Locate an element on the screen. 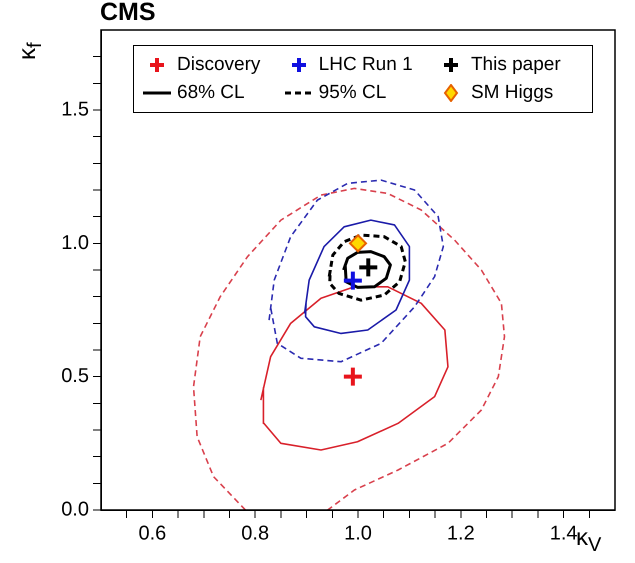 This screenshot has height=563, width=635. legend-label: SM Higgs is located at coordinates (512, 93).